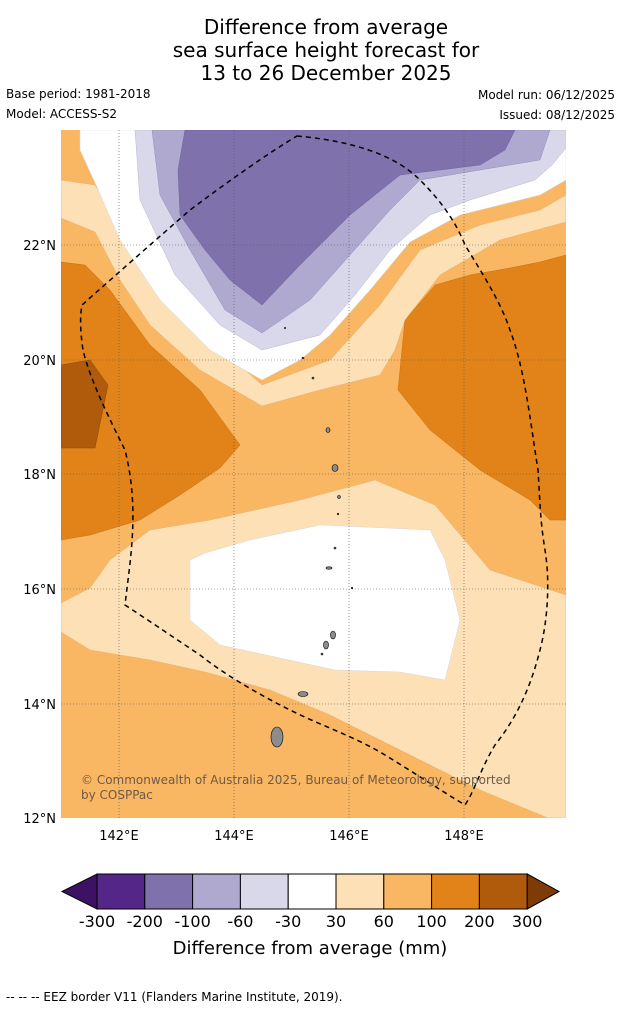 This screenshot has height=1011, width=621. What do you see at coordinates (291, 836) in the screenshot?
I see `lon-axis-labels: 142°E 144°E 146°E 148°E` at bounding box center [291, 836].